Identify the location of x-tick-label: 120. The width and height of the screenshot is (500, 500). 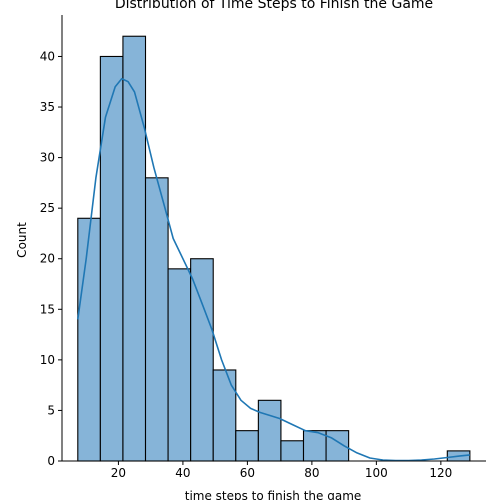
(440, 473).